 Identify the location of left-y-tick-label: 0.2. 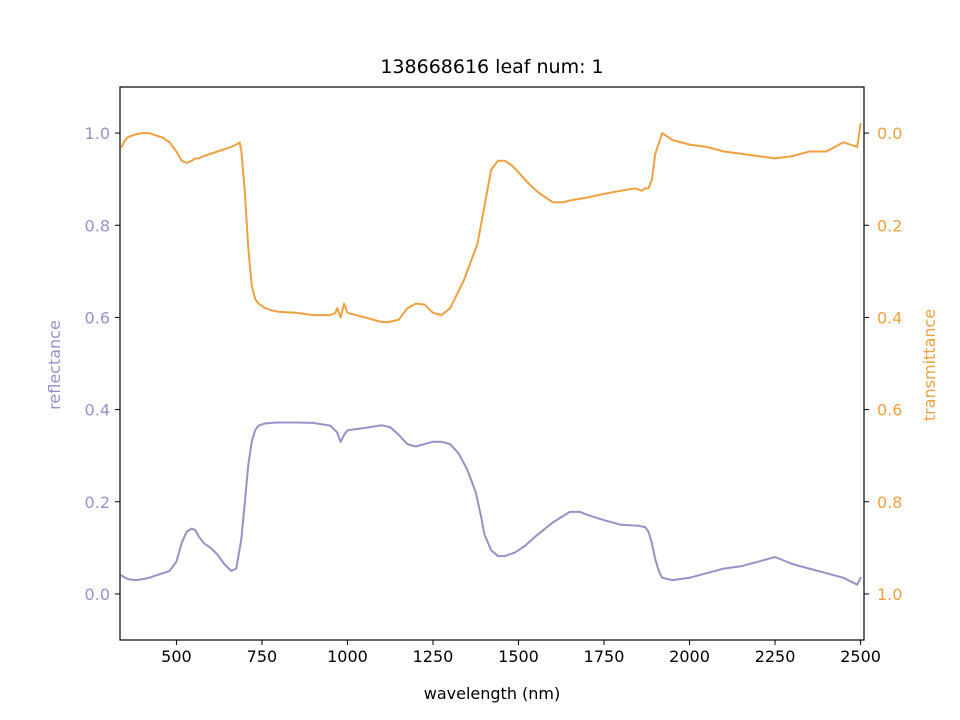
(97, 502).